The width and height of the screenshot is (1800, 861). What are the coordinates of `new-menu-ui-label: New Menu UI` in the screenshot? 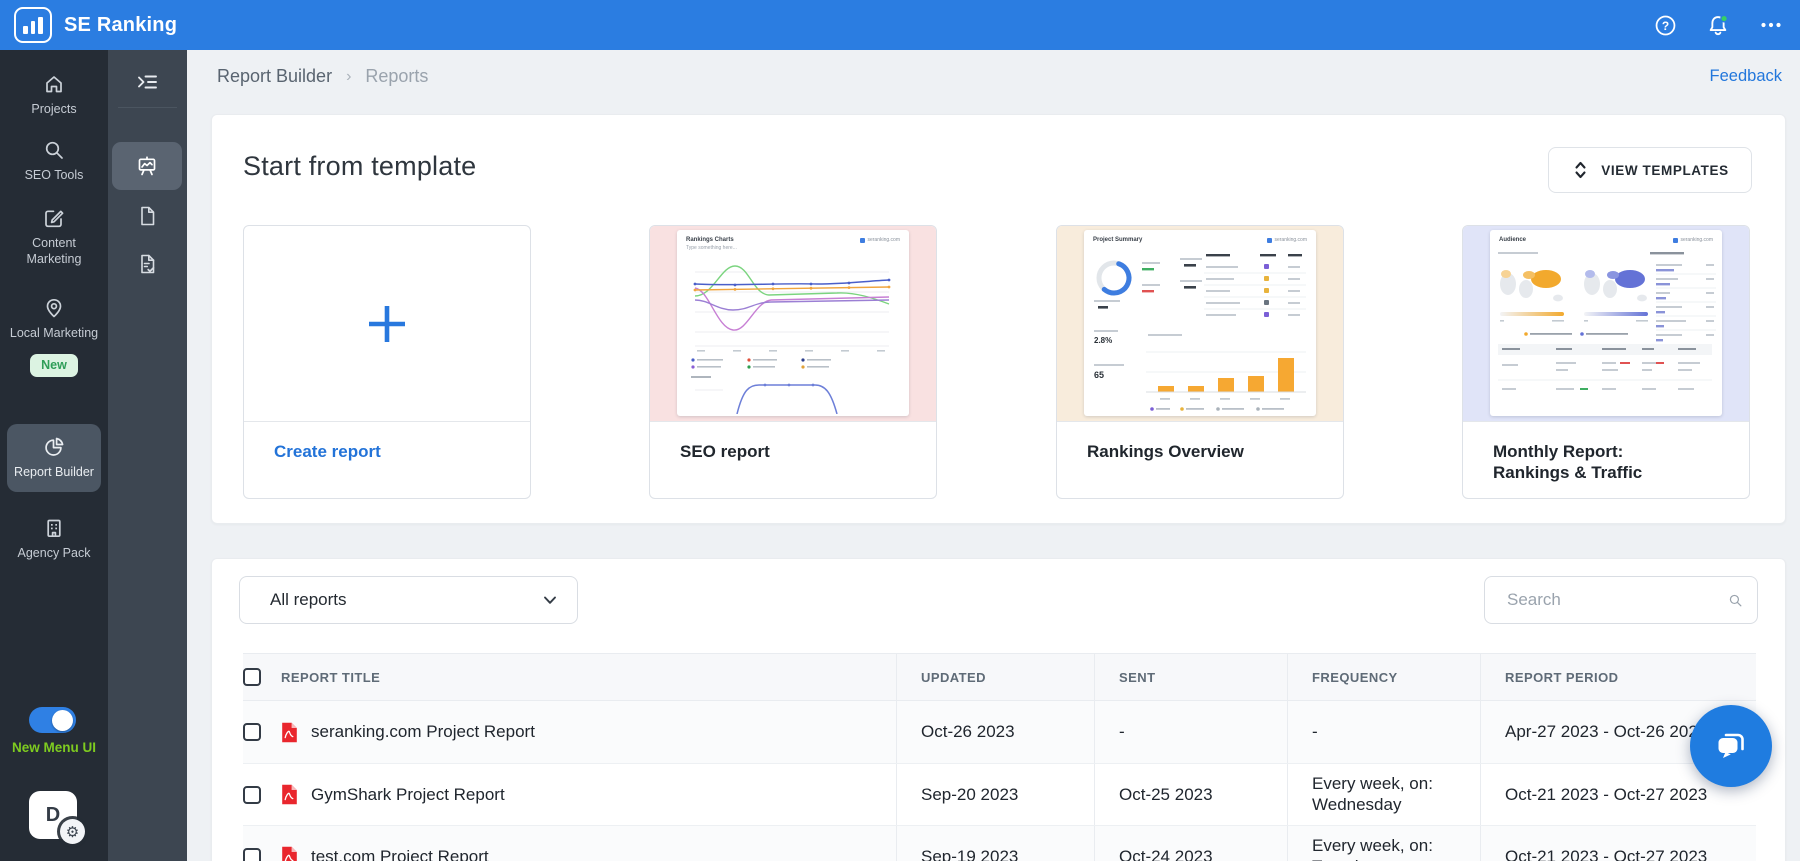 It's located at (53, 747).